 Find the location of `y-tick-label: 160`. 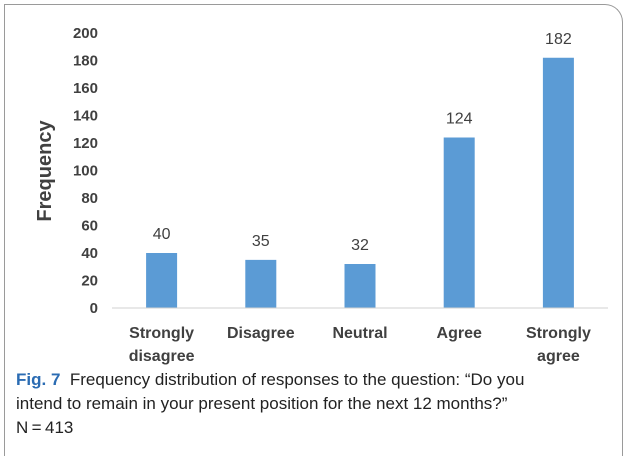

y-tick-label: 160 is located at coordinates (85, 88).